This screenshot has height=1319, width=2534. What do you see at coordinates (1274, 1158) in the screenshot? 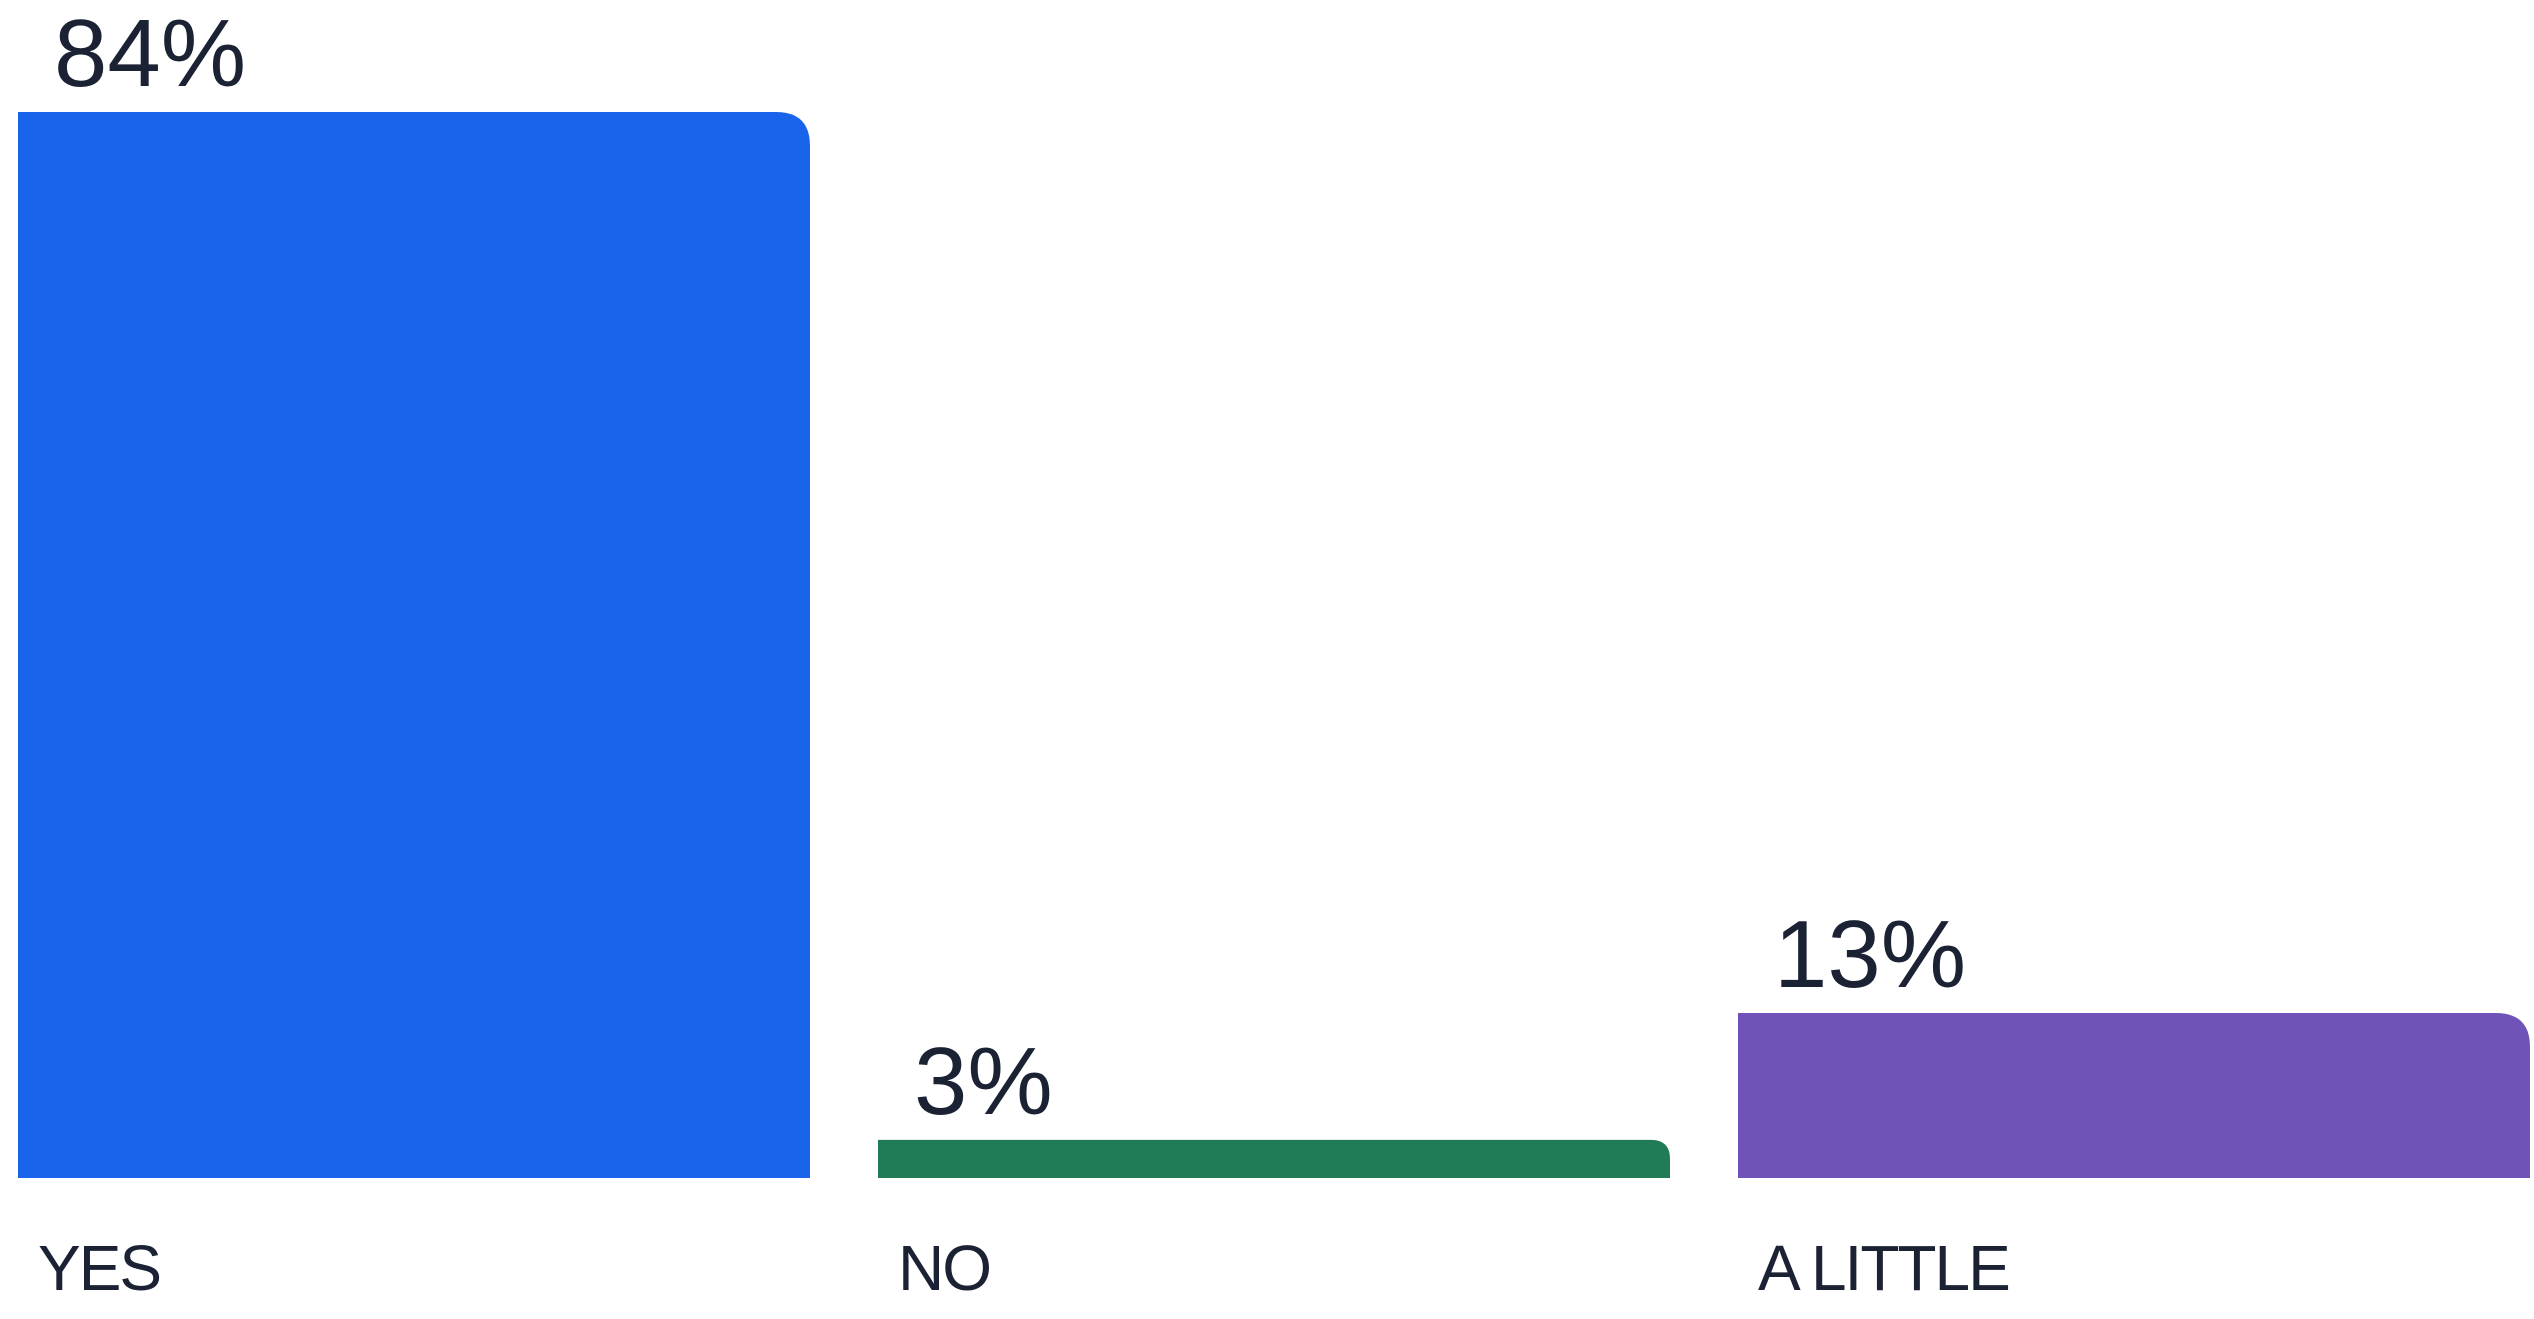
I see `bar-no` at bounding box center [1274, 1158].